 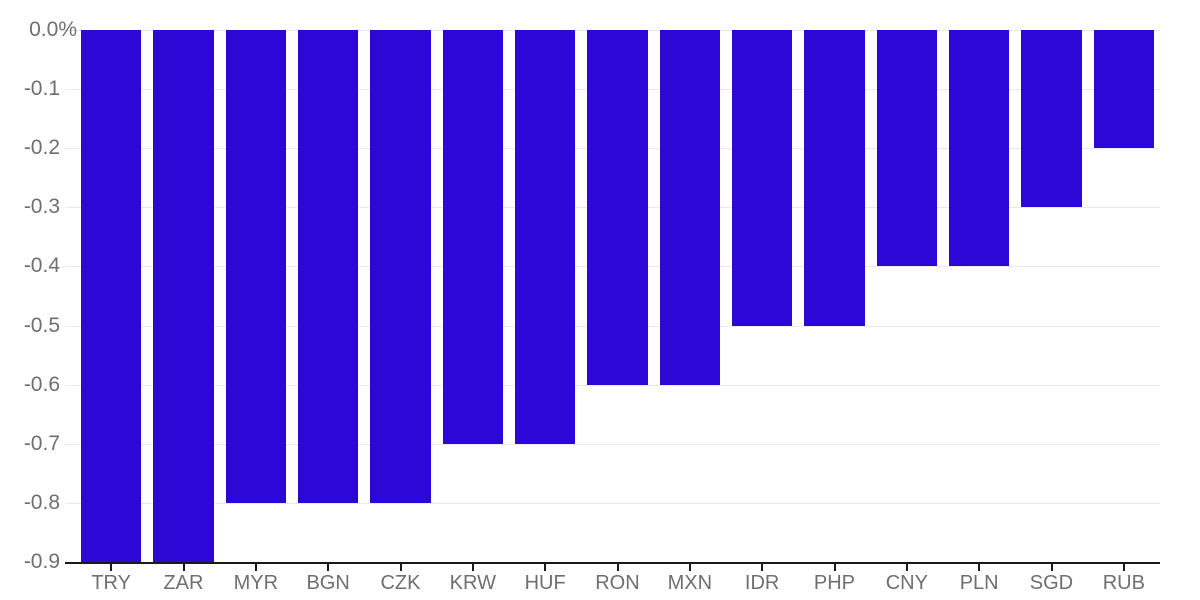 I want to click on x-tick-label: CNY, so click(x=906, y=583).